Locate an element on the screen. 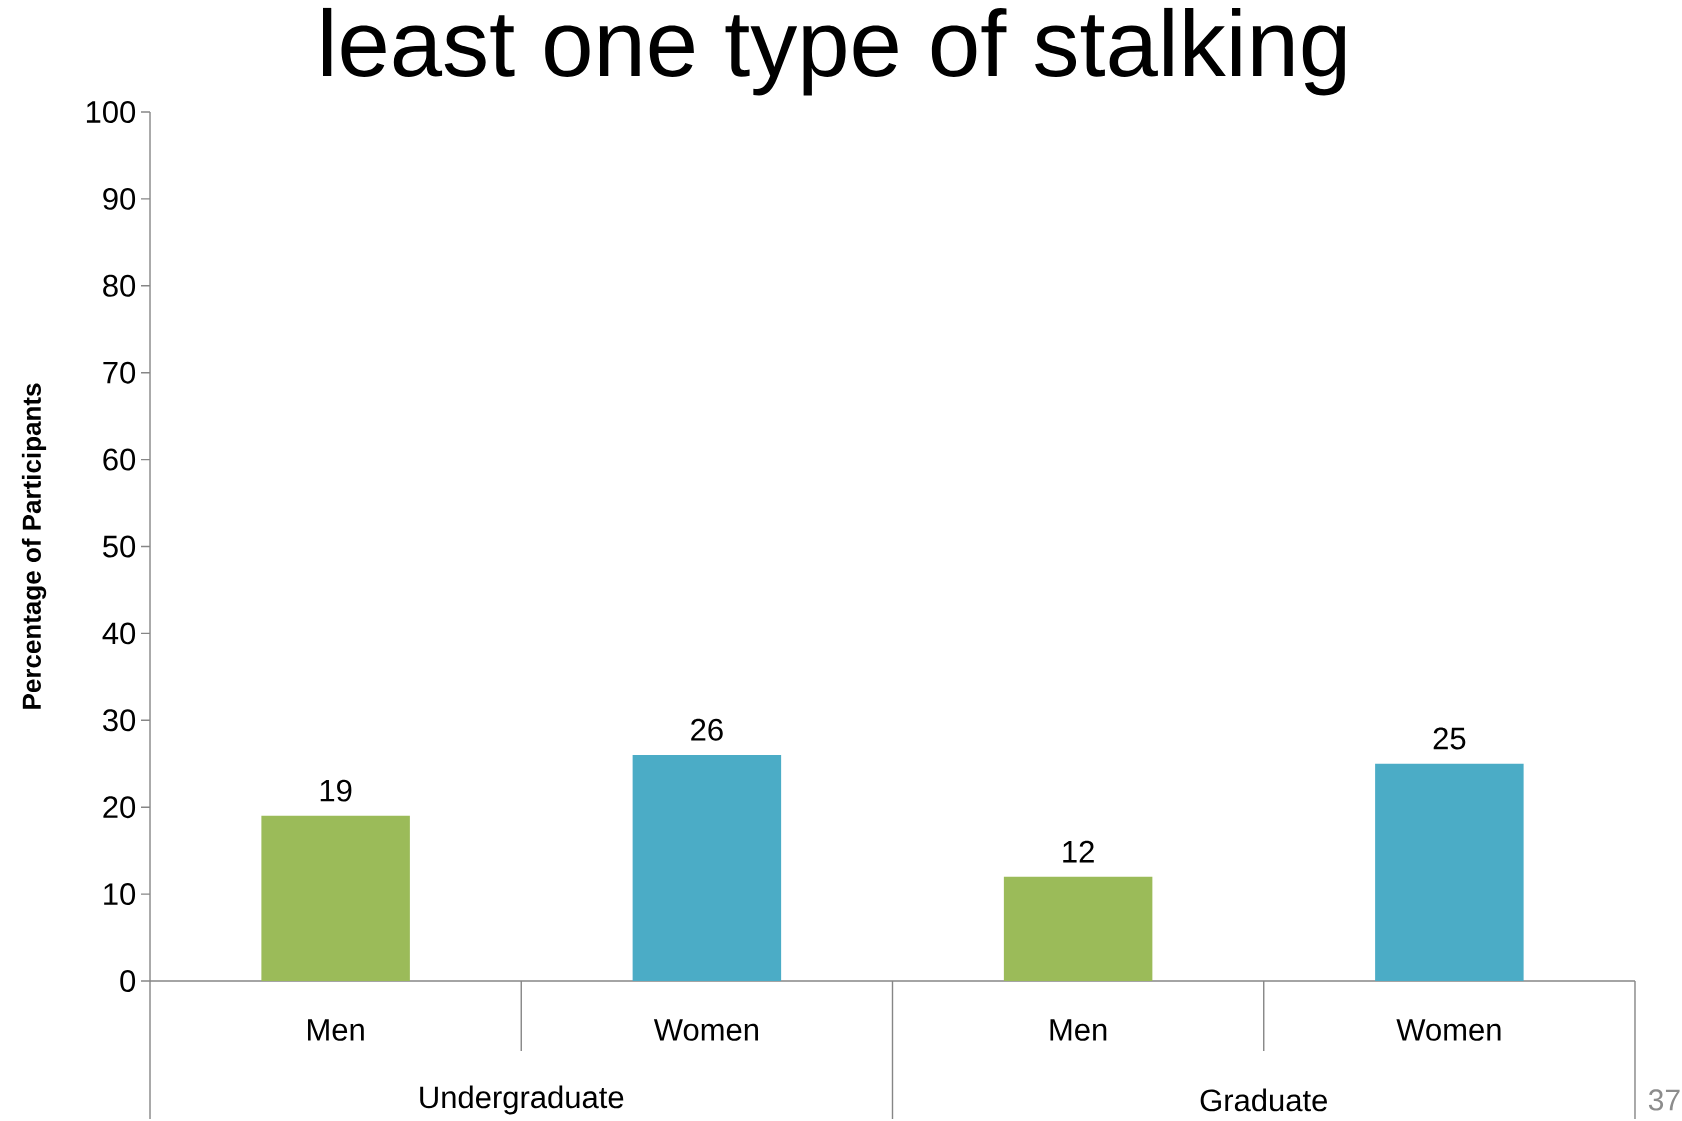 The width and height of the screenshot is (1682, 1121). y-tick-label: 30 is located at coordinates (119, 720).